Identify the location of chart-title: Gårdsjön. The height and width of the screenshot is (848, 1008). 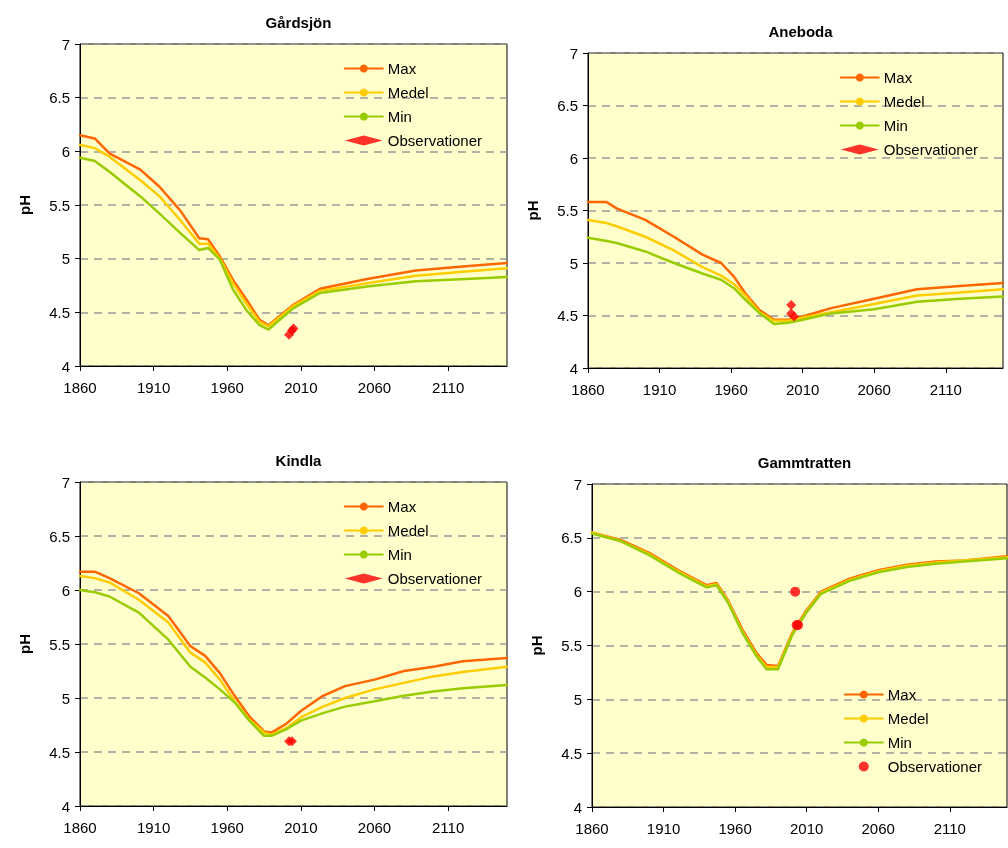
(298, 22).